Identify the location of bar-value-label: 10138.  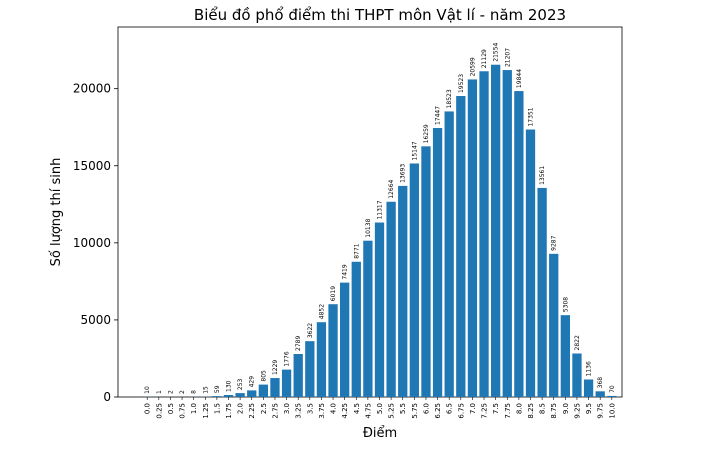
(368, 227).